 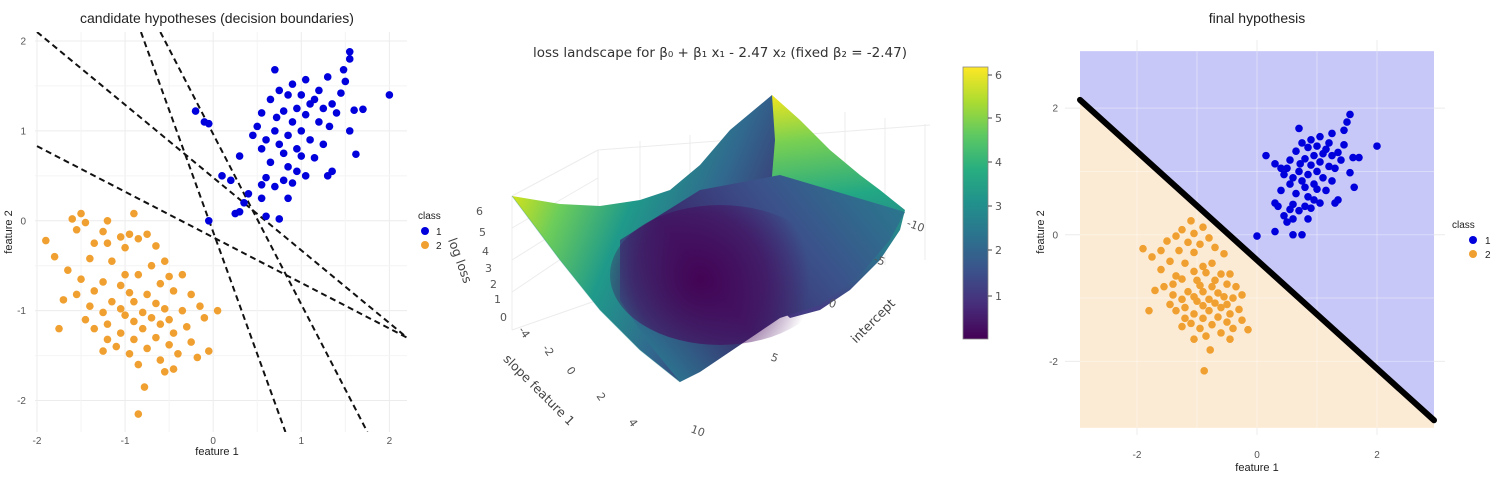 I want to click on chart2-surface-minimum, so click(x=720, y=275).